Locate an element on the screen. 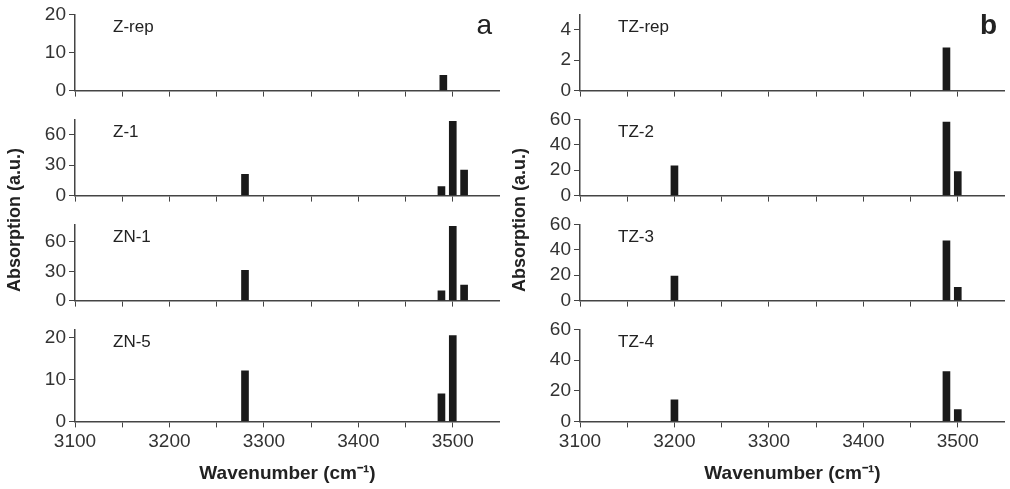 This screenshot has height=489, width=1010. chart-title: ZN-5 is located at coordinates (132, 341).